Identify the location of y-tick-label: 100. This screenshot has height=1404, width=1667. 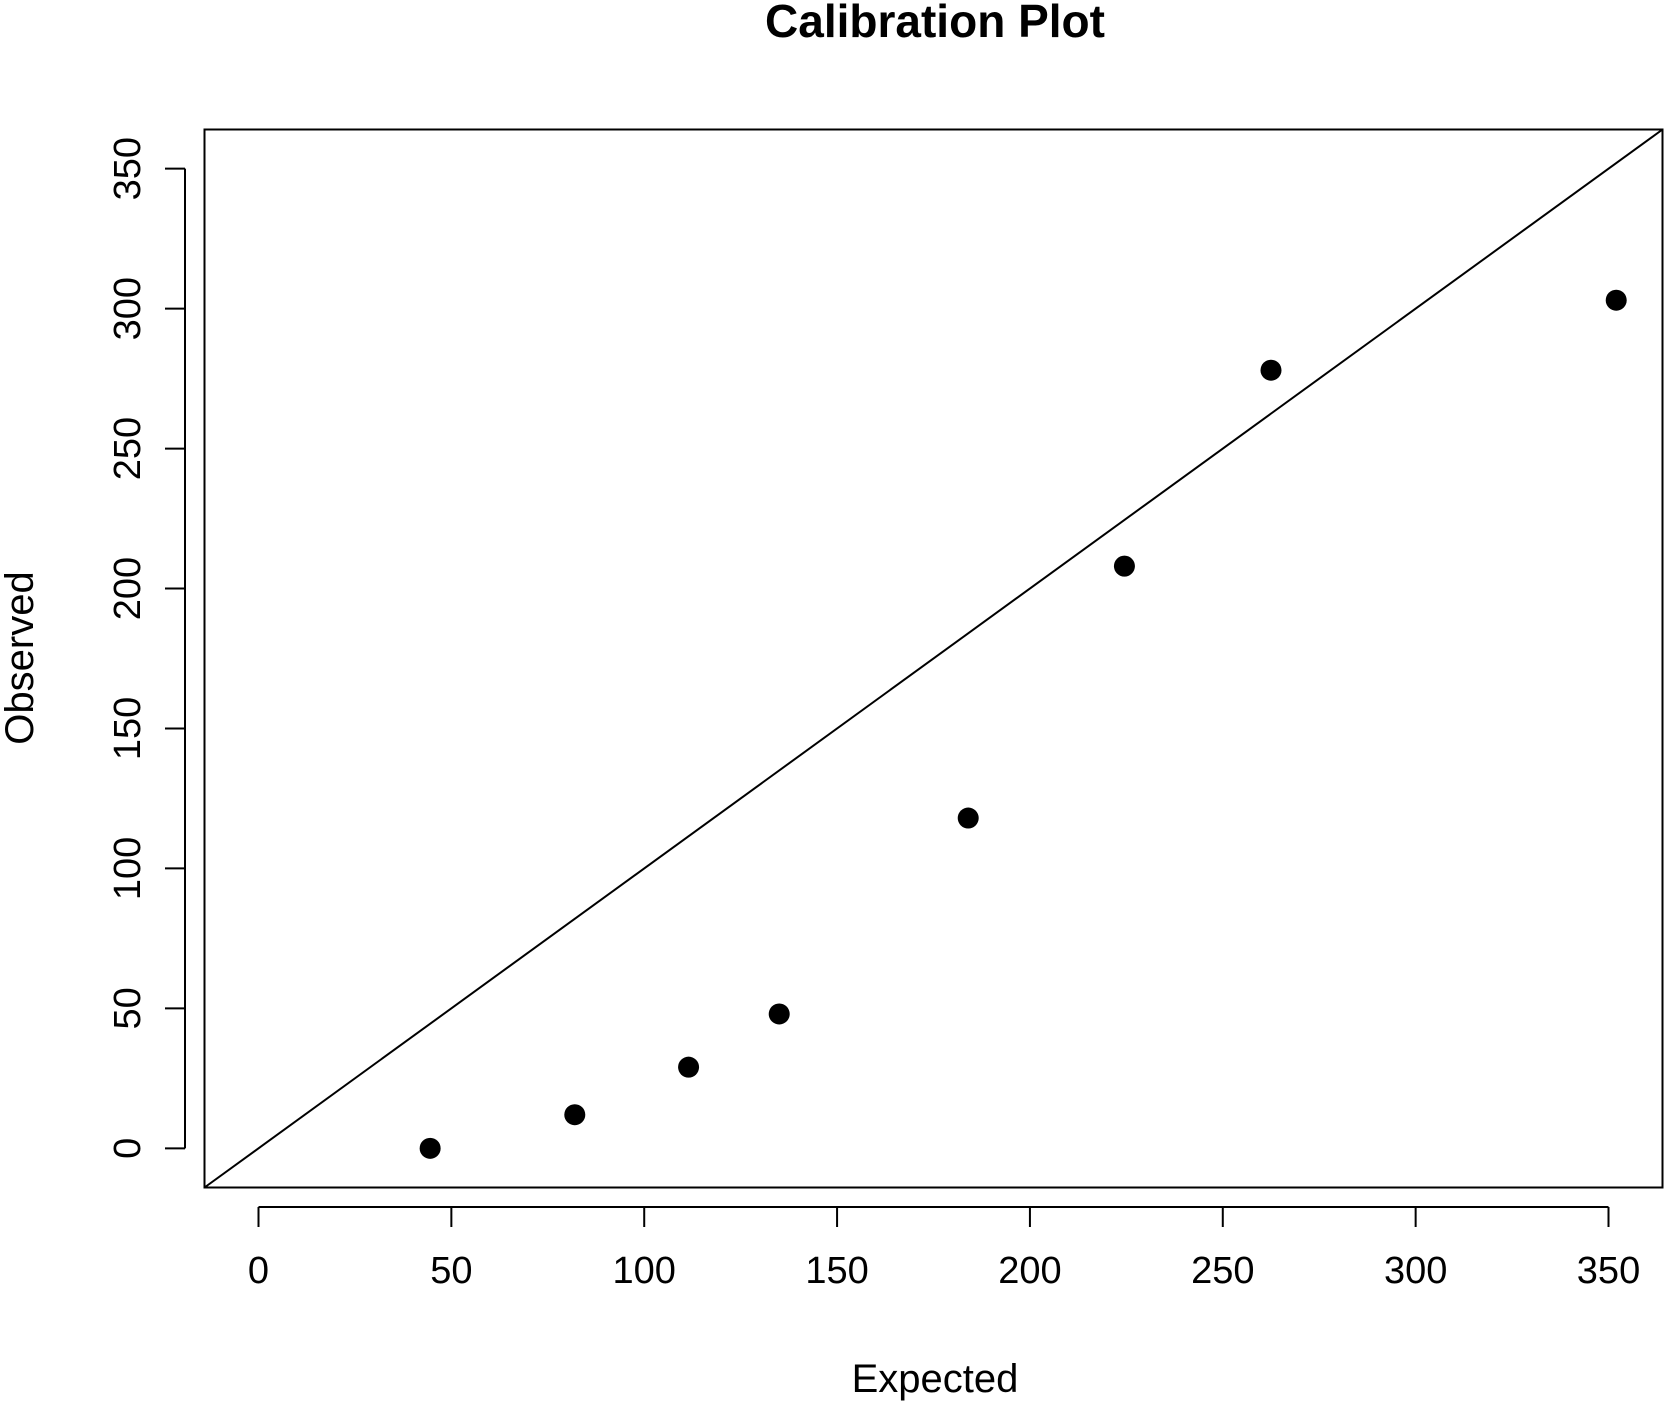
(128, 868).